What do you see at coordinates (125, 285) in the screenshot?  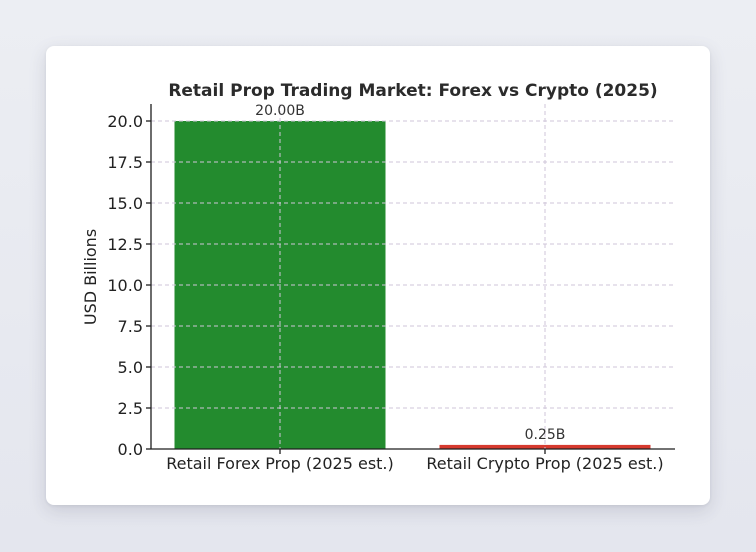 I see `y-tick-label: 10.0` at bounding box center [125, 285].